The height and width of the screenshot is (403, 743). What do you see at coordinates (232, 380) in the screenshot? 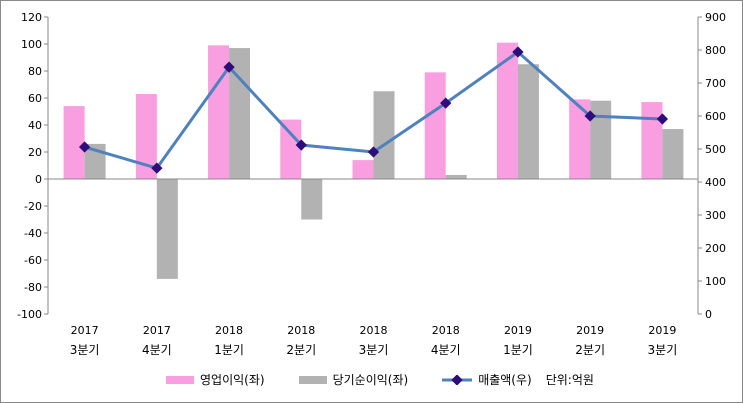
I see `legend-label: 영업이익(좌)` at bounding box center [232, 380].